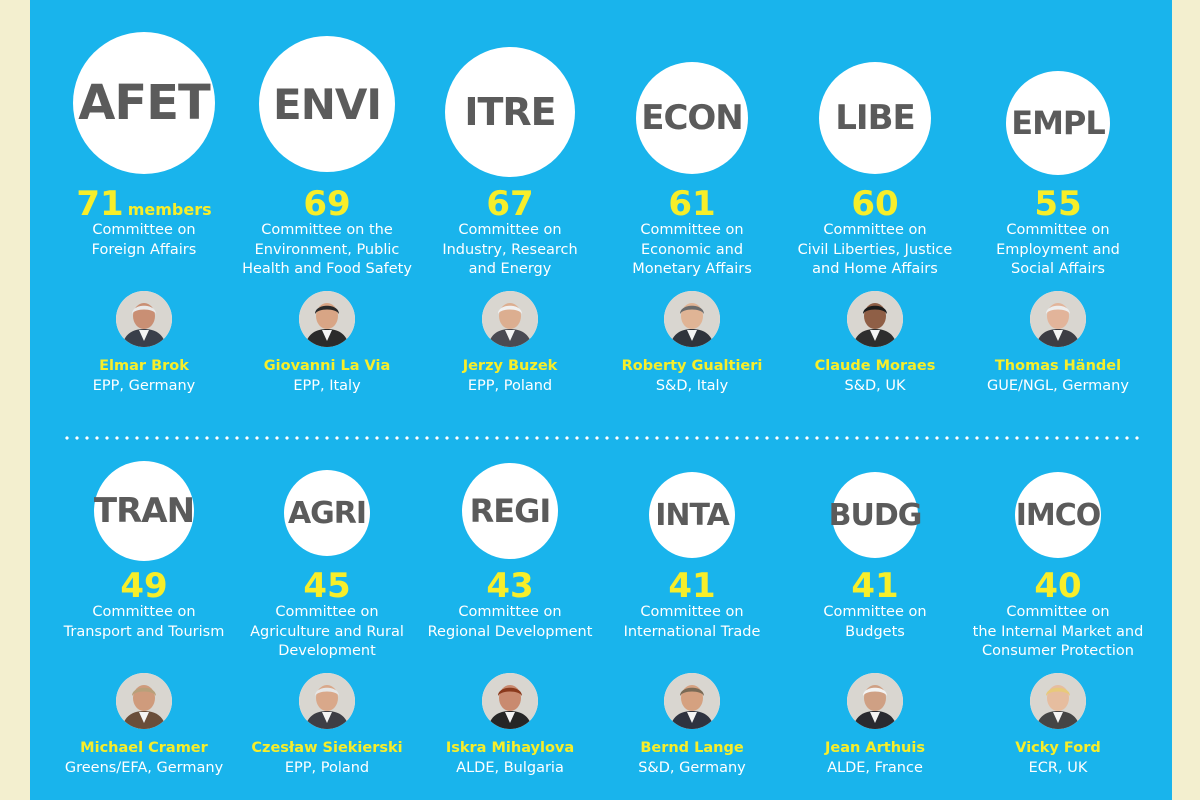  What do you see at coordinates (144, 631) in the screenshot?
I see `committee-name-line: Transport and Tourism` at bounding box center [144, 631].